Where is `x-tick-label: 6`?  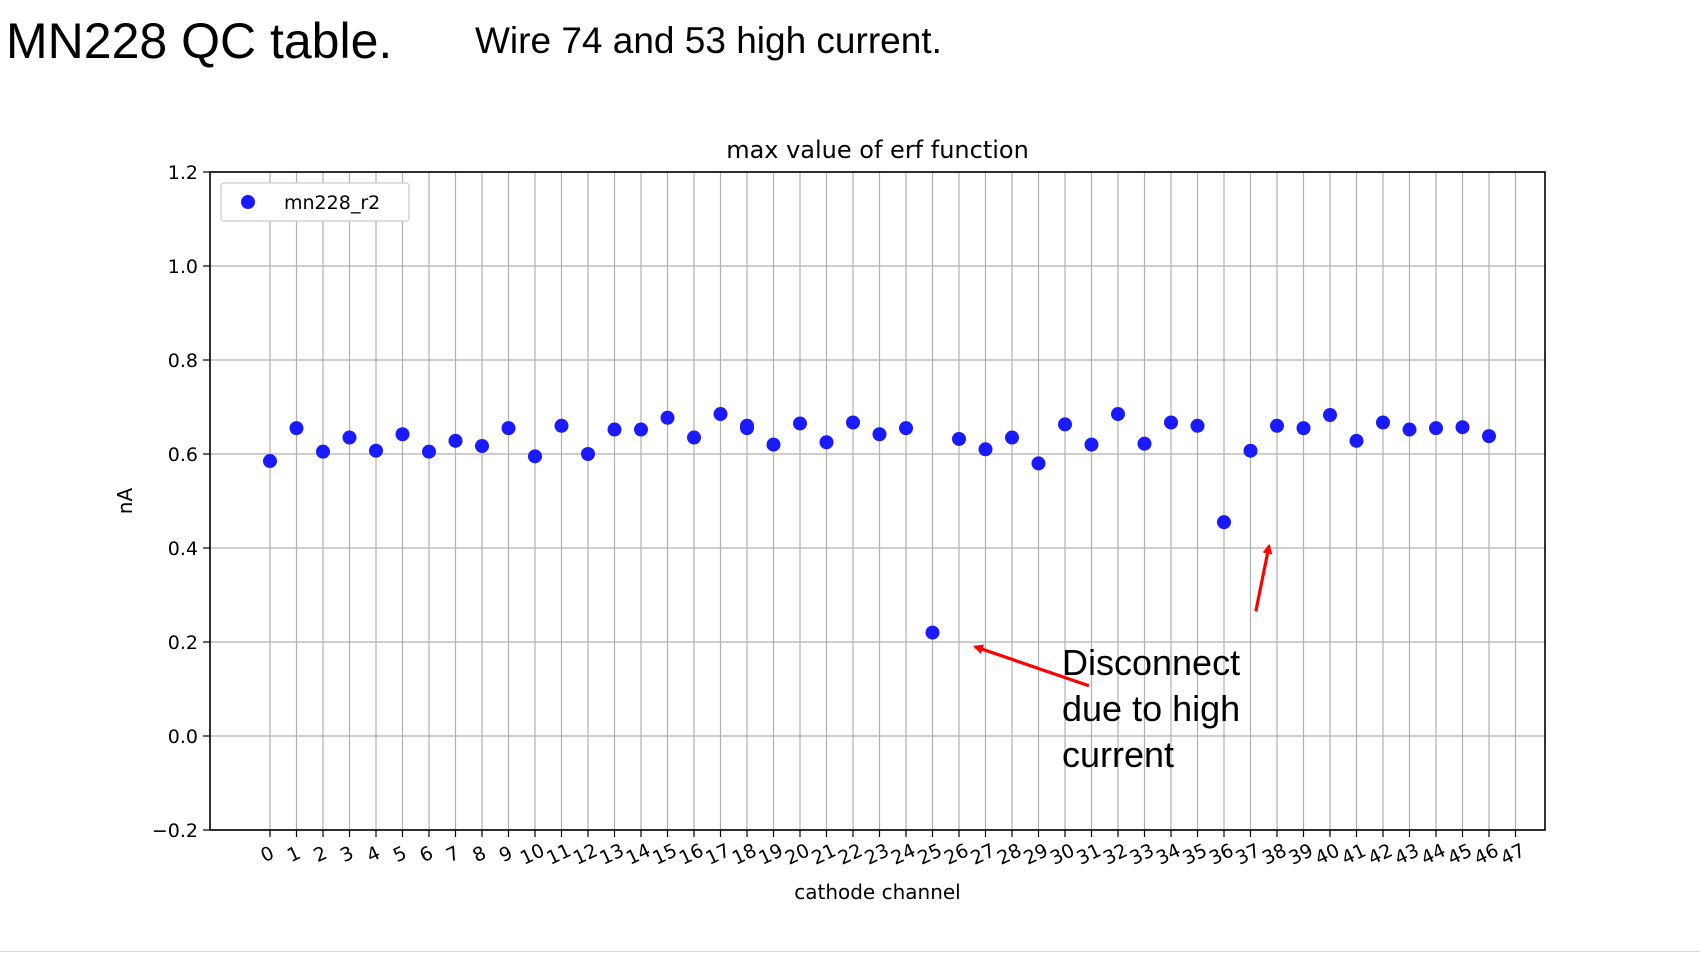
x-tick-label: 6 is located at coordinates (426, 854).